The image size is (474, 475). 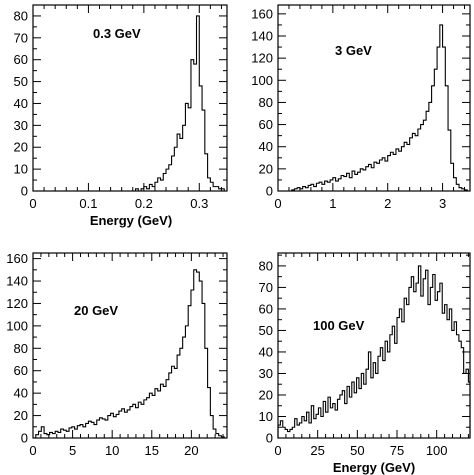 I want to click on x-tick-label: 50, so click(x=357, y=450).